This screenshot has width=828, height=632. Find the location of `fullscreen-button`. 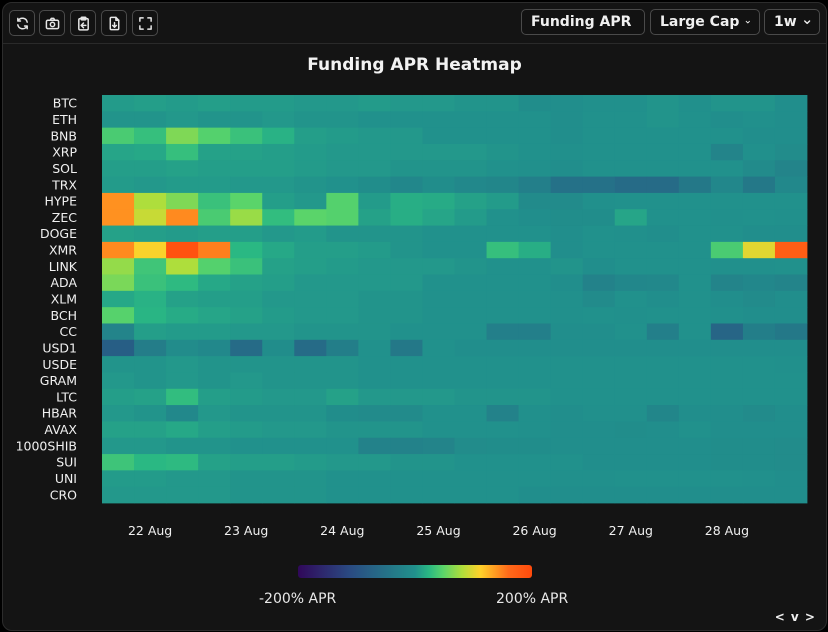

fullscreen-button is located at coordinates (145, 23).